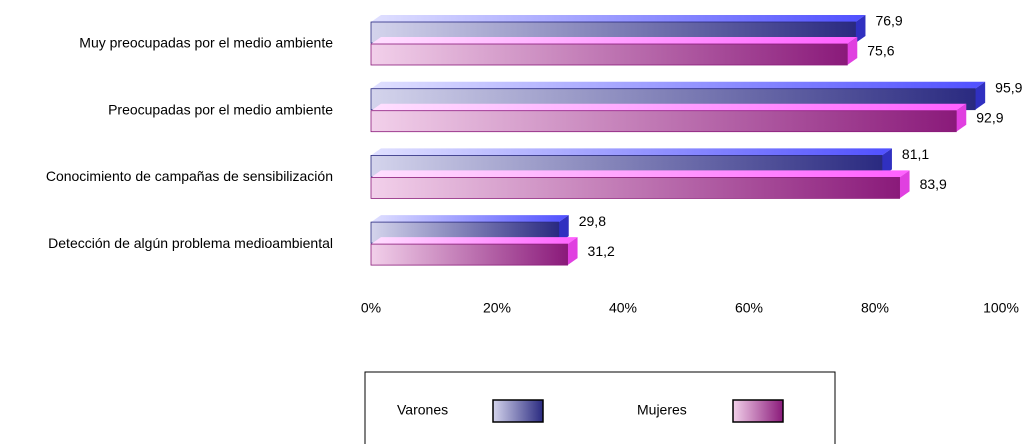 This screenshot has height=444, width=1032. What do you see at coordinates (880, 51) in the screenshot?
I see `data-label: 75,6` at bounding box center [880, 51].